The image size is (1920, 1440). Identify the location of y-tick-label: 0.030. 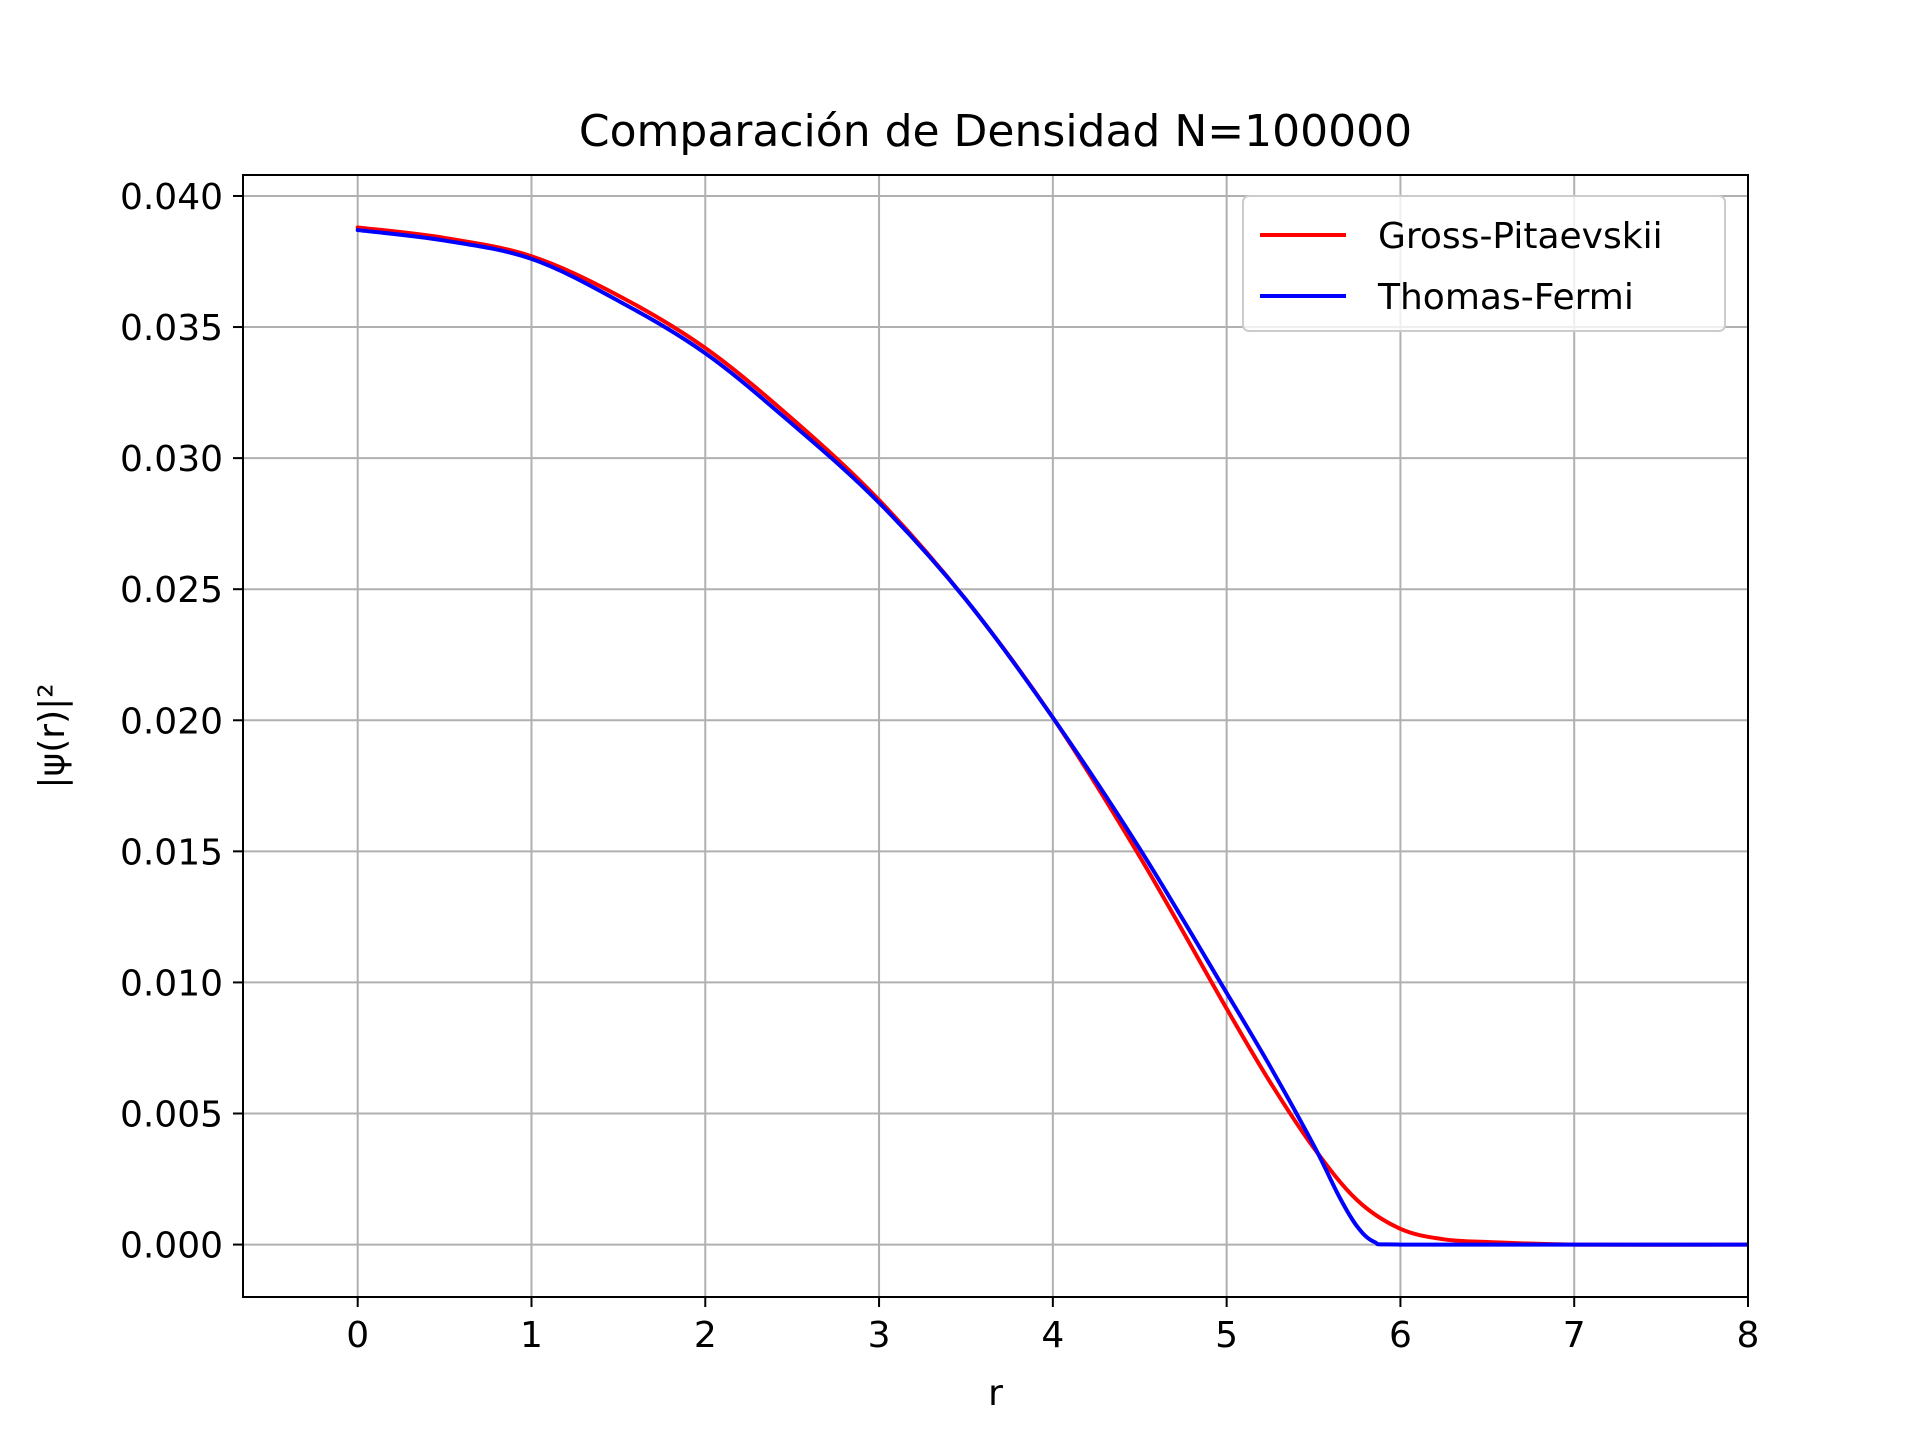
(171, 459).